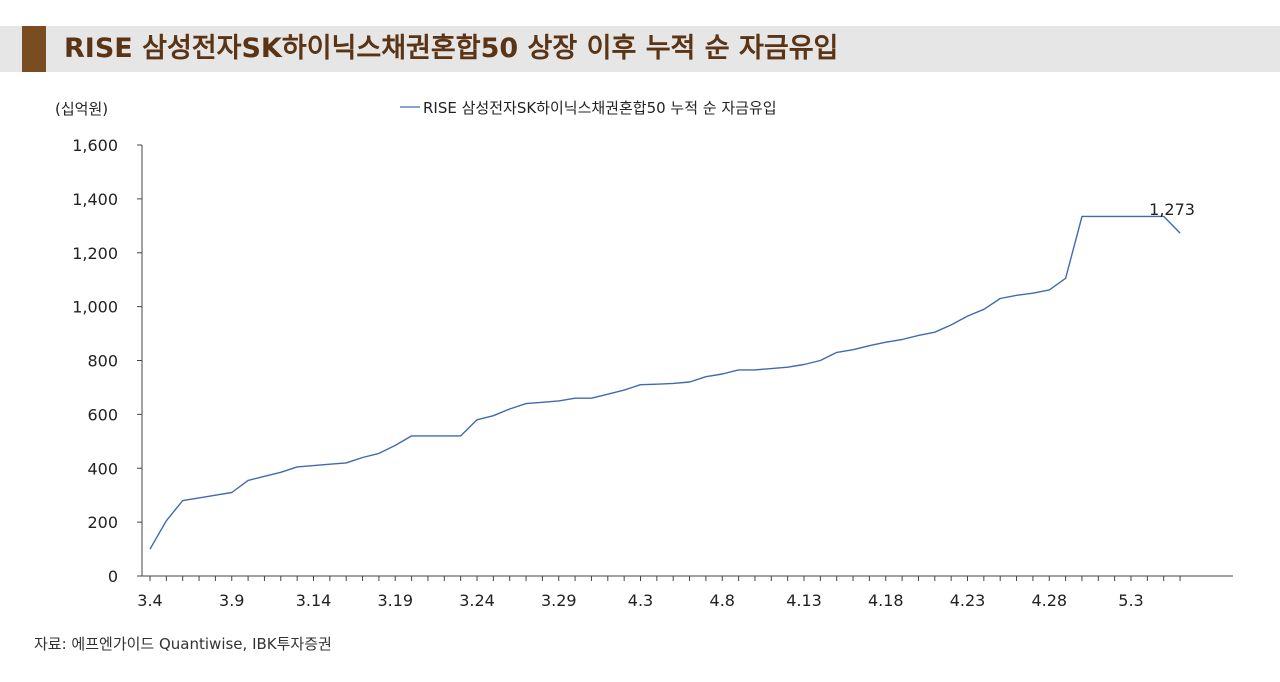  What do you see at coordinates (477, 600) in the screenshot?
I see `x-tick-label: 3.24` at bounding box center [477, 600].